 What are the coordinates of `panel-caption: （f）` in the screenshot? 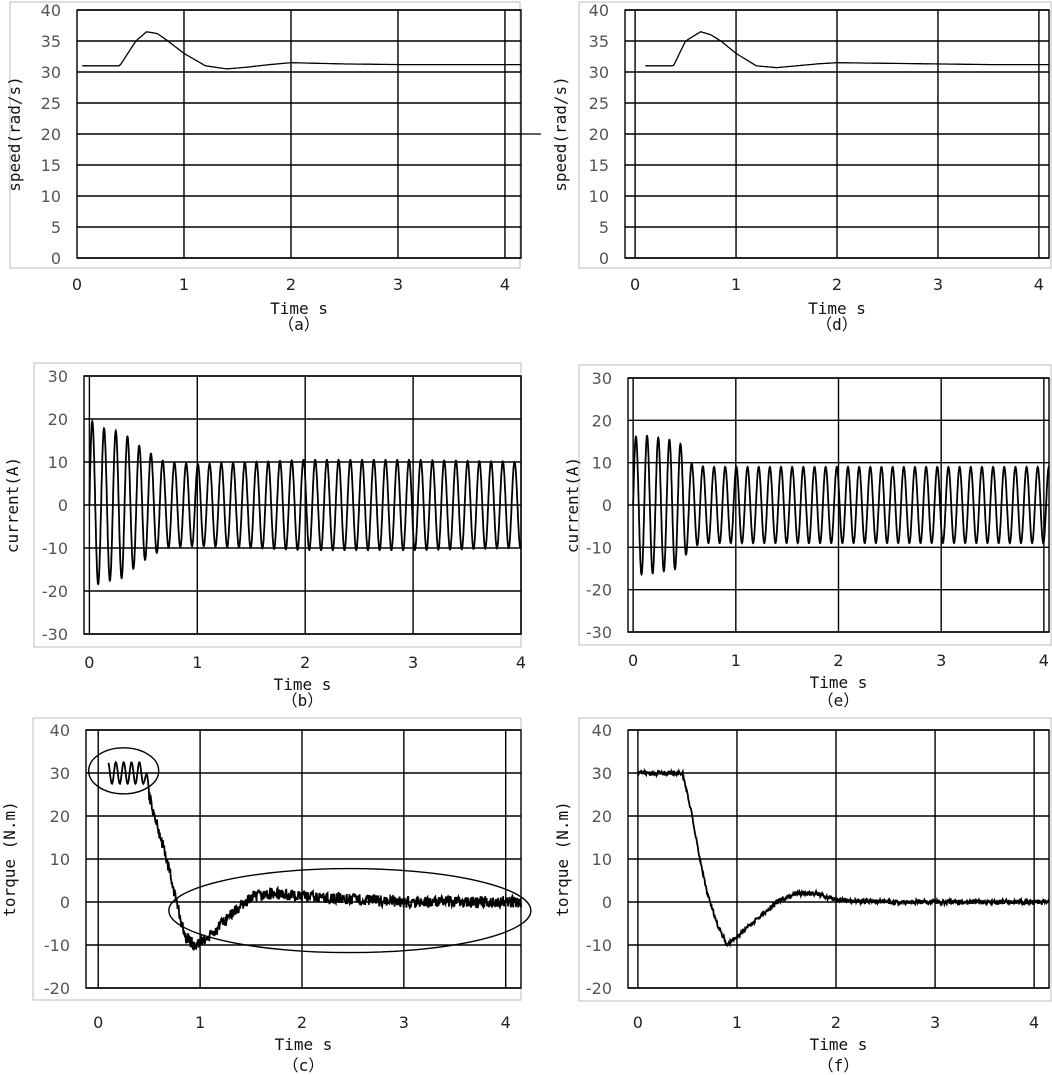 It's located at (839, 1065).